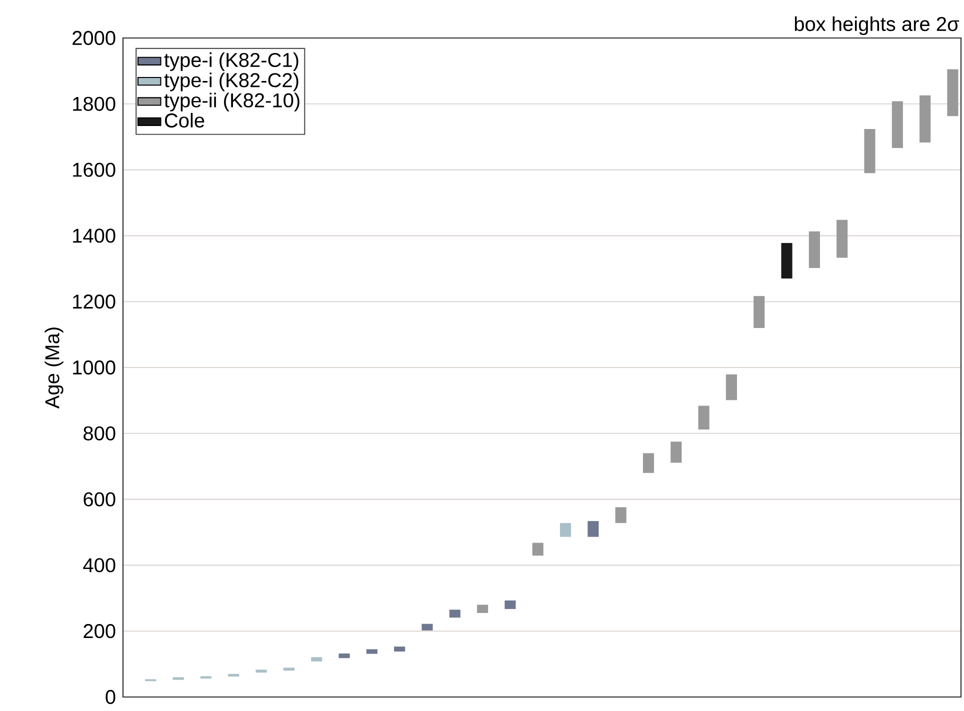 This screenshot has height=711, width=964. Describe the element at coordinates (100, 433) in the screenshot. I see `y-tick-label: 800` at that location.